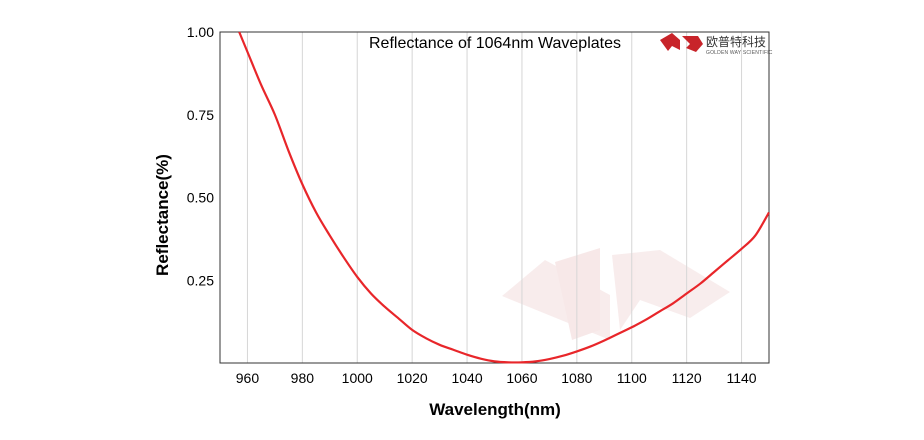  I want to click on x-tick-labels: 960 980 1000 1020 1040 1060 1080 1100 1120 1140, so click(496, 378).